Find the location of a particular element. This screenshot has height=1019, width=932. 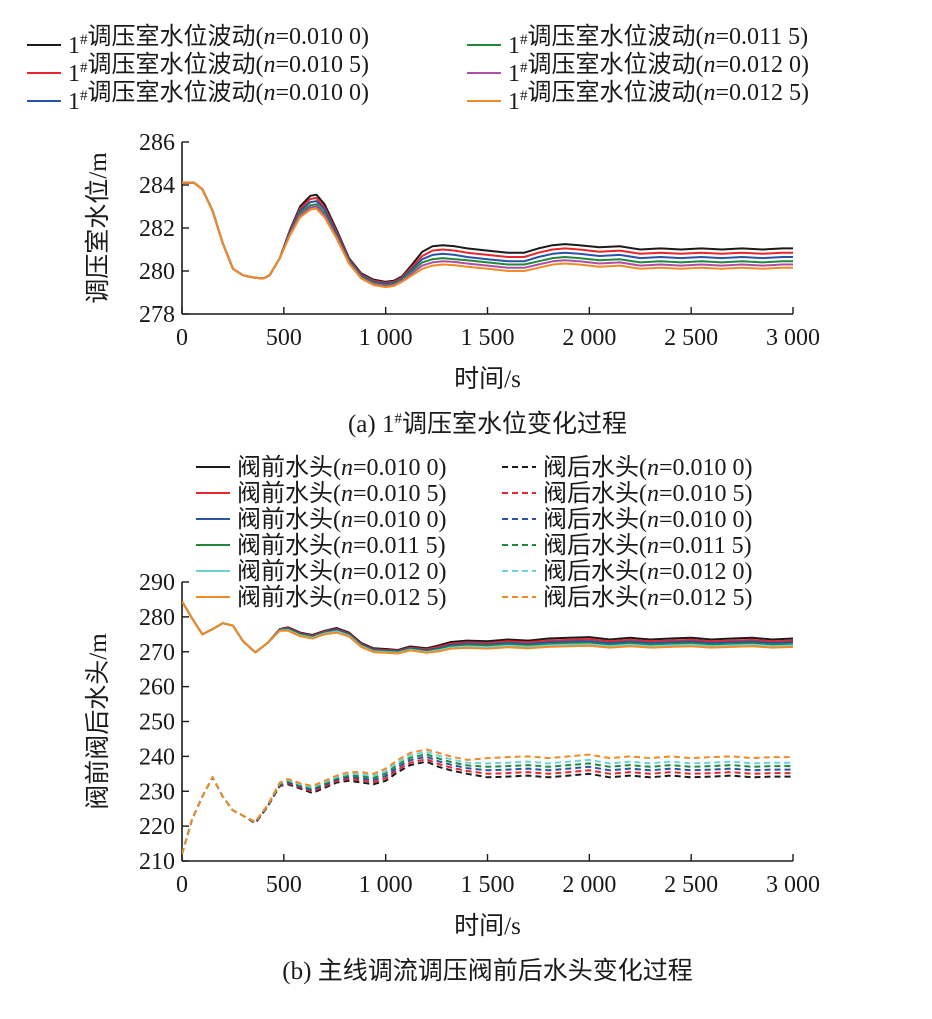

legend-label: 1#调压室水位波动(n=0.010 0) is located at coordinates (218, 97).